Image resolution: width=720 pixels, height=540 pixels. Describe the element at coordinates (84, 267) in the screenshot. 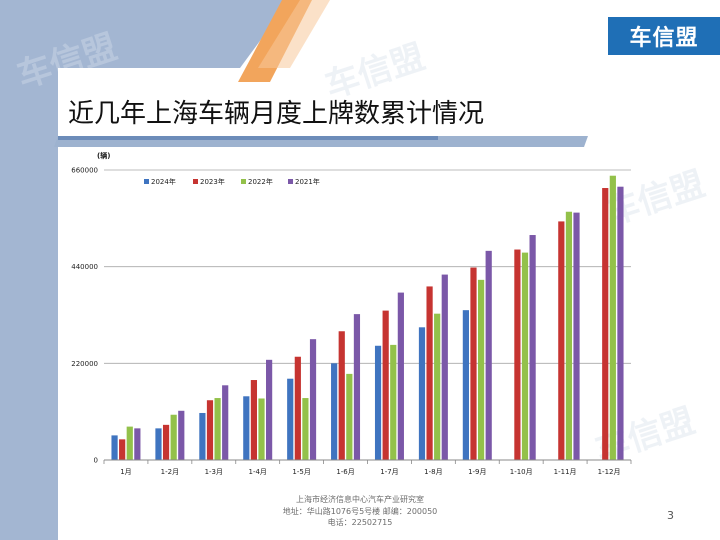

I see `y-tick-label: 440000` at that location.